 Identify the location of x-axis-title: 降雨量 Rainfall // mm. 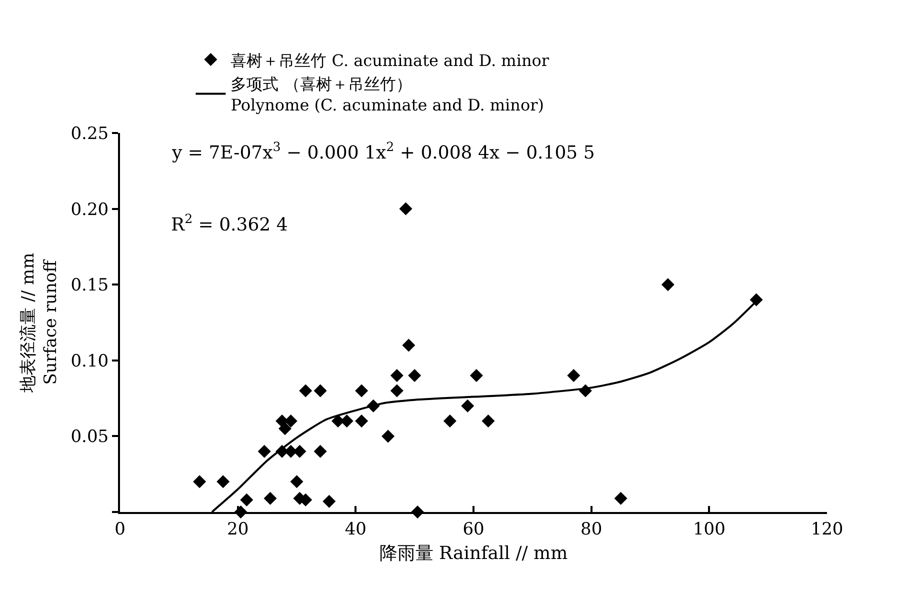
(473, 553).